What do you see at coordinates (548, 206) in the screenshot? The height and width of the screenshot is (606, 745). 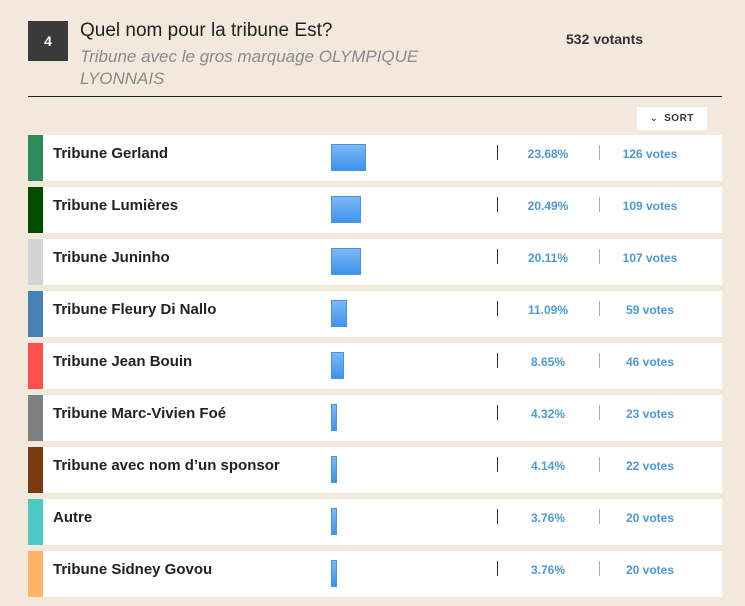 I see `result-percent: 20.49%` at bounding box center [548, 206].